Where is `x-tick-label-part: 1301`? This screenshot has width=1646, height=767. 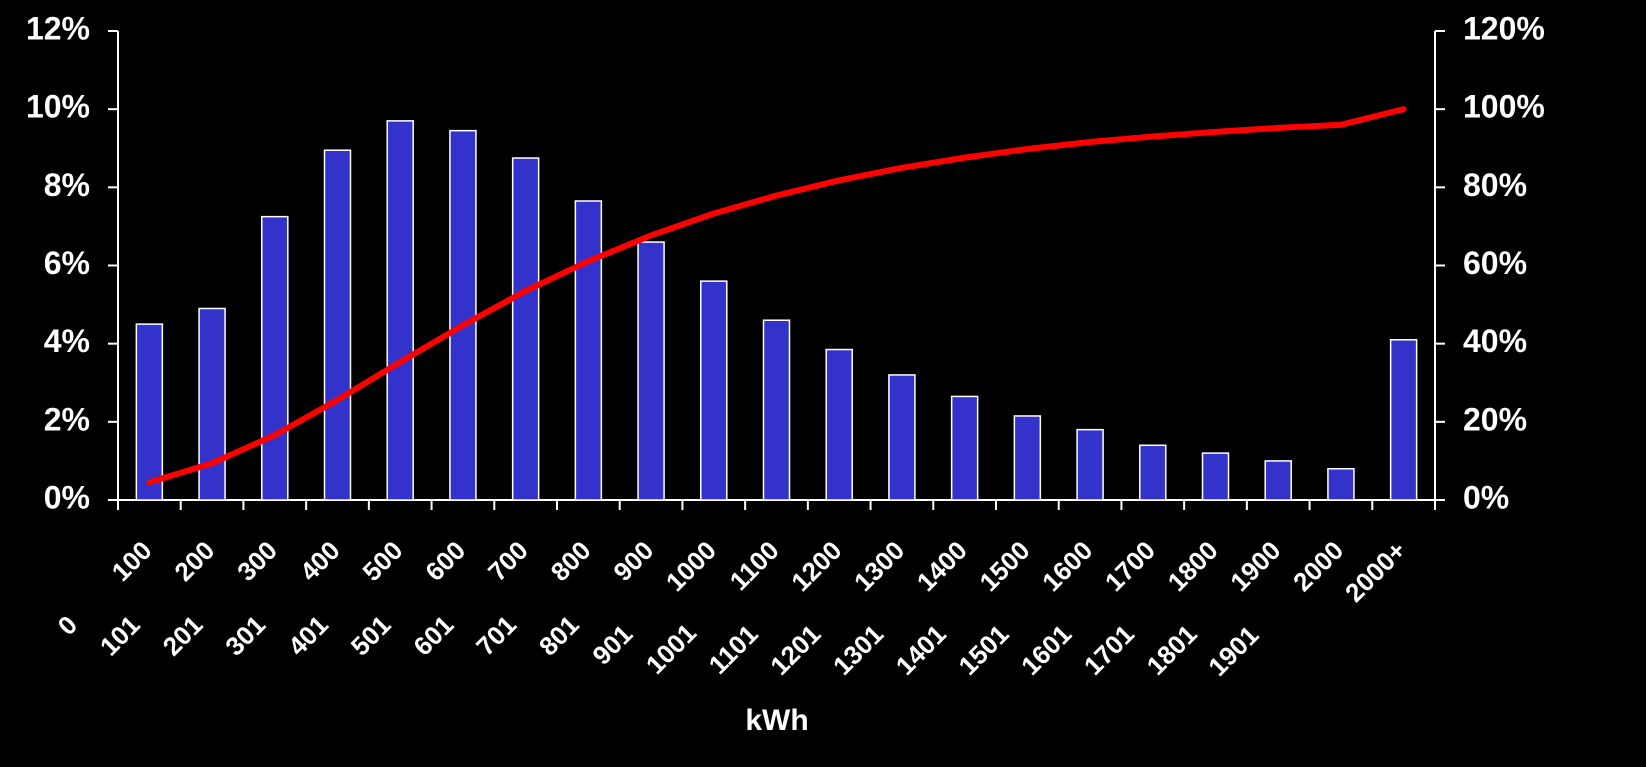
x-tick-label-part: 1301 is located at coordinates (858, 650).